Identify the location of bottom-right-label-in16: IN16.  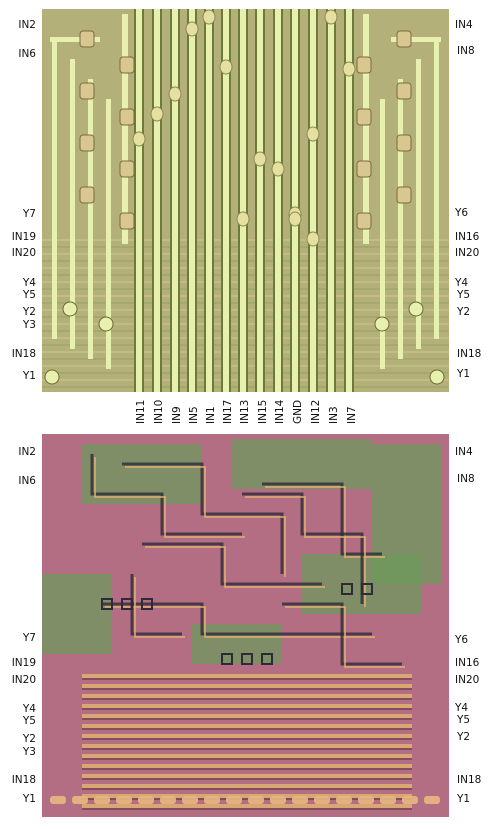
(467, 663).